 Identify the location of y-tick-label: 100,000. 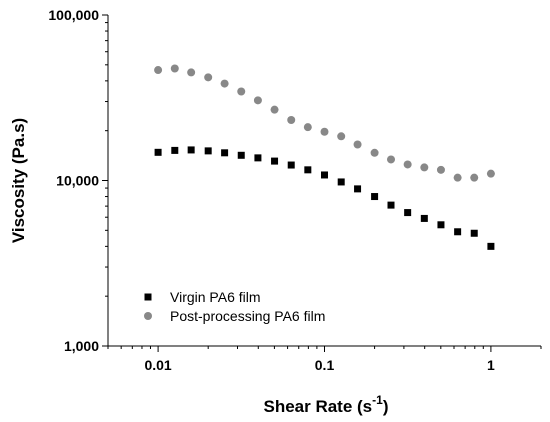
(73, 15).